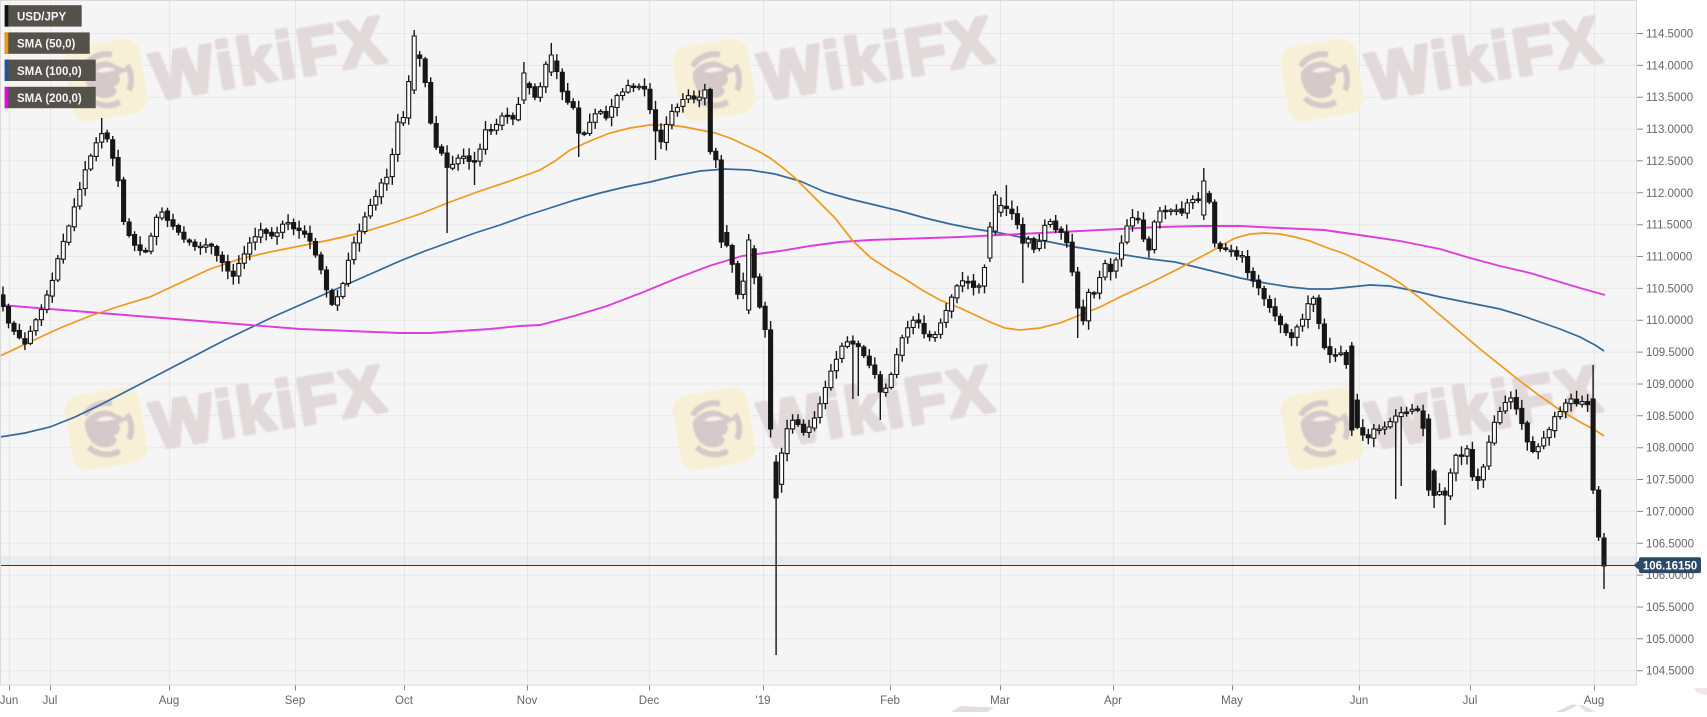 Image resolution: width=1707 pixels, height=717 pixels. Describe the element at coordinates (1670, 417) in the screenshot. I see `svg-text: 108.5000` at that location.